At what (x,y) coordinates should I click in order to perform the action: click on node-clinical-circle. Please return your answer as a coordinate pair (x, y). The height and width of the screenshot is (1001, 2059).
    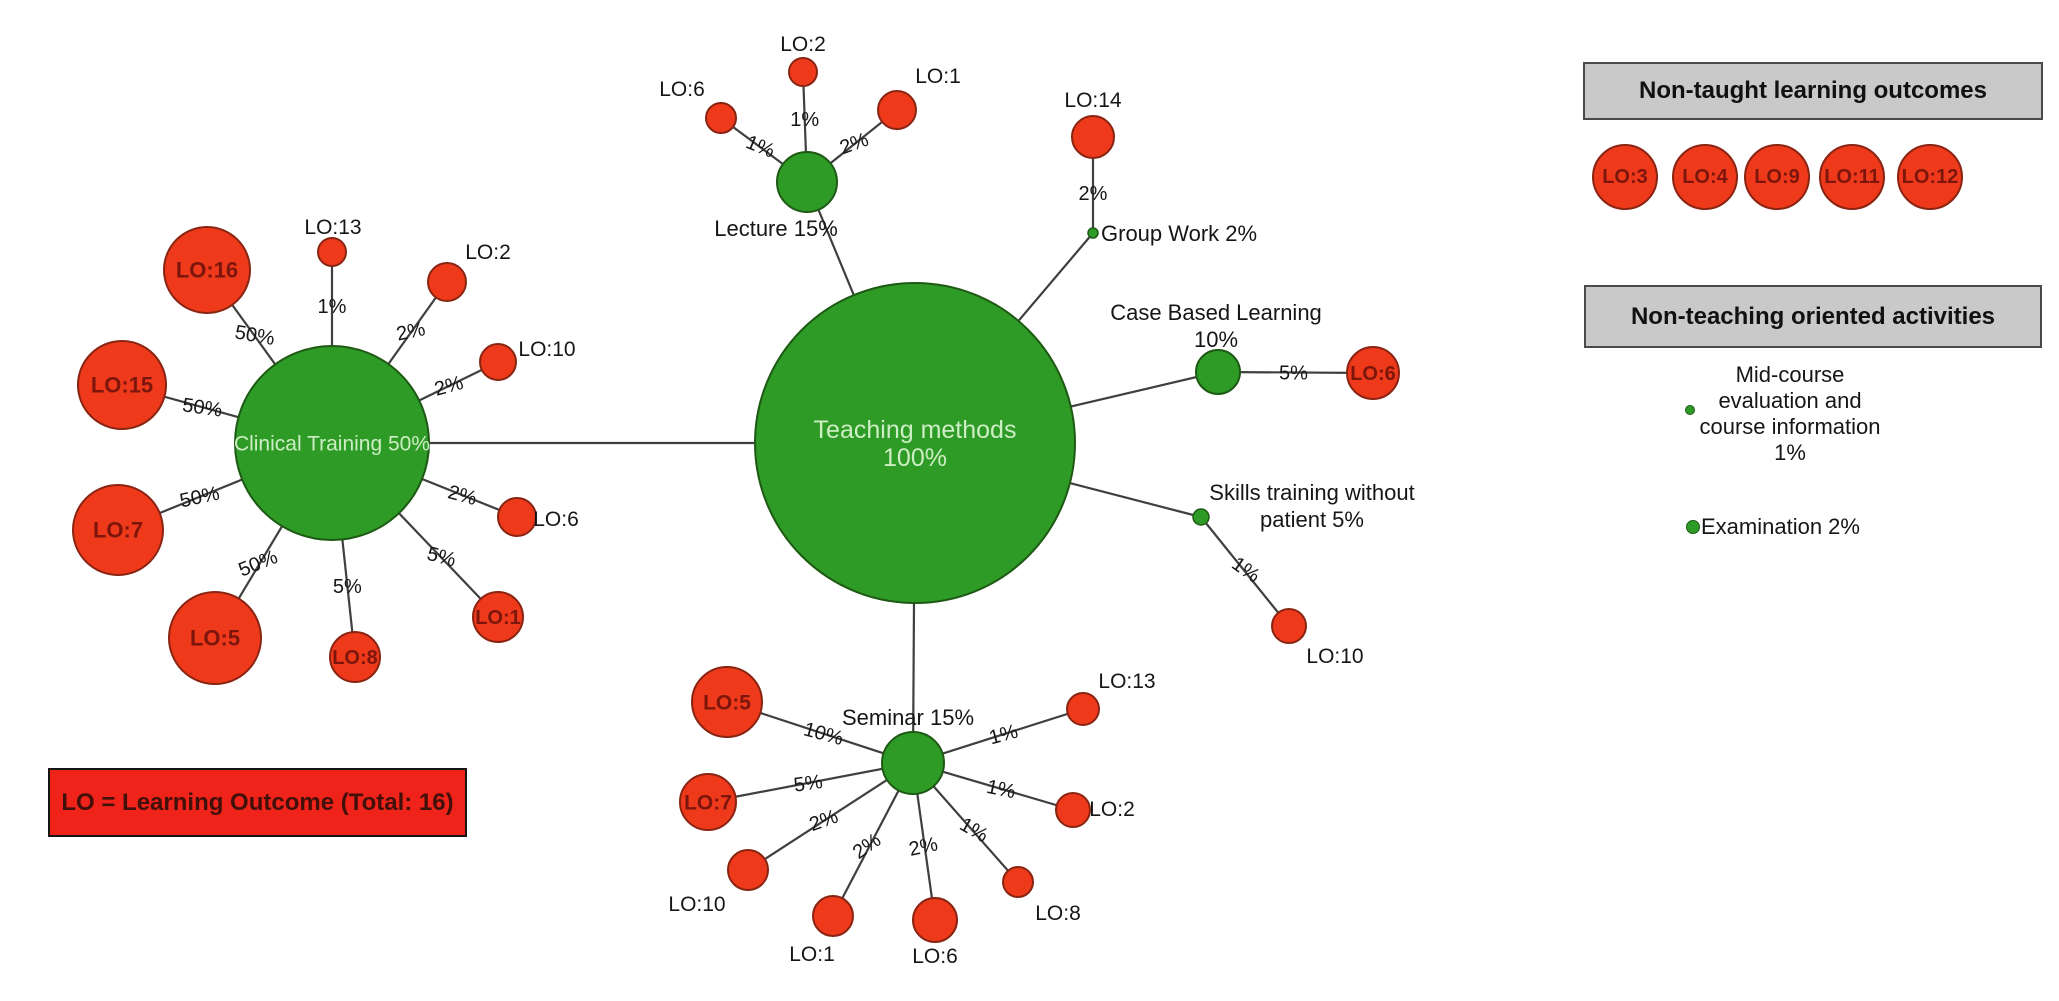
    Looking at the image, I should click on (332, 443).